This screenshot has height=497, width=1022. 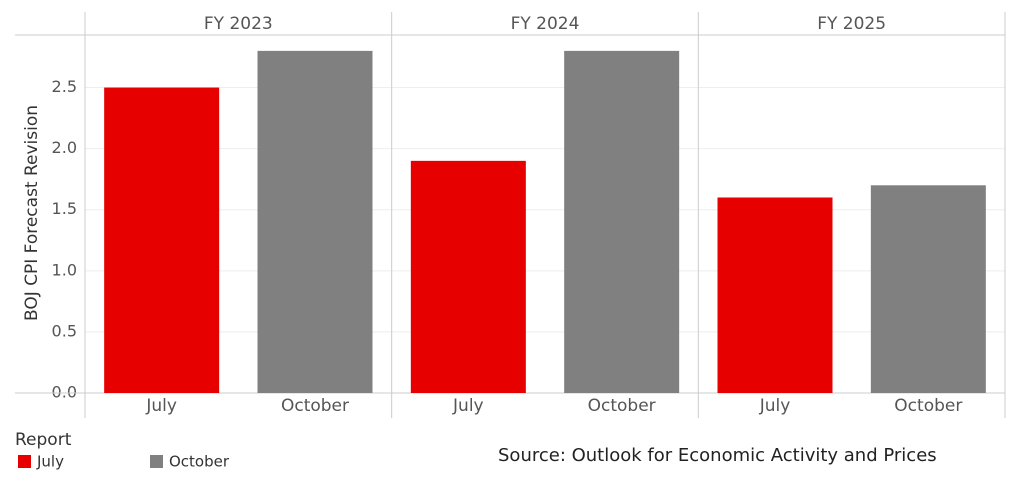 I want to click on legend-title: Report, so click(x=43, y=440).